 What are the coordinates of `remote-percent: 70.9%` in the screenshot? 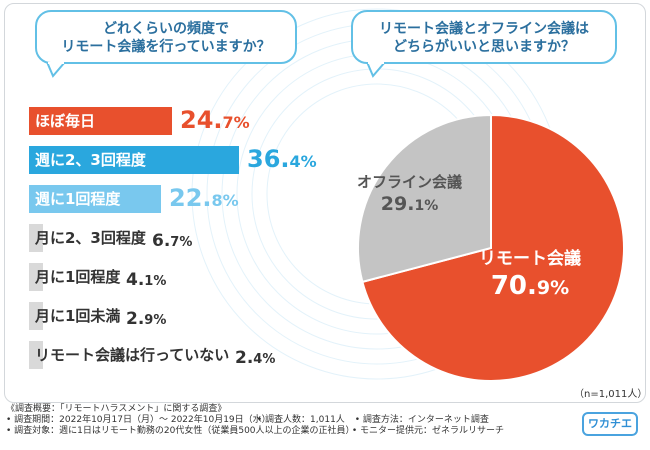 It's located at (530, 286).